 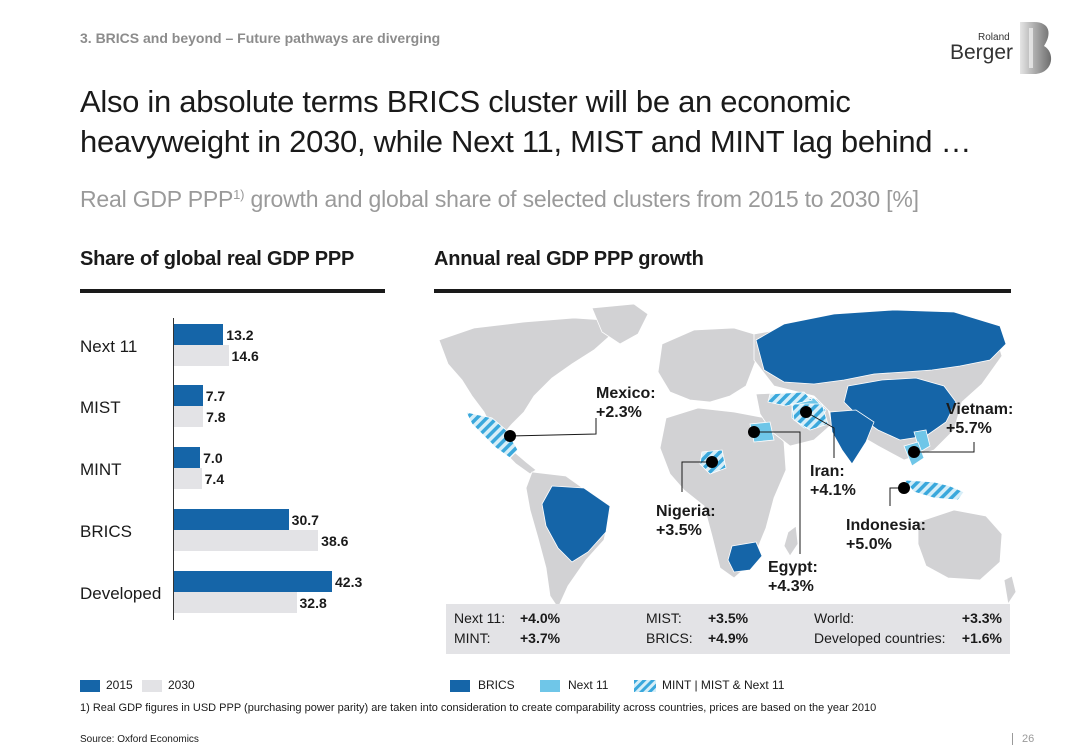 What do you see at coordinates (472, 638) in the screenshot?
I see `summary-mint-label: MINT:` at bounding box center [472, 638].